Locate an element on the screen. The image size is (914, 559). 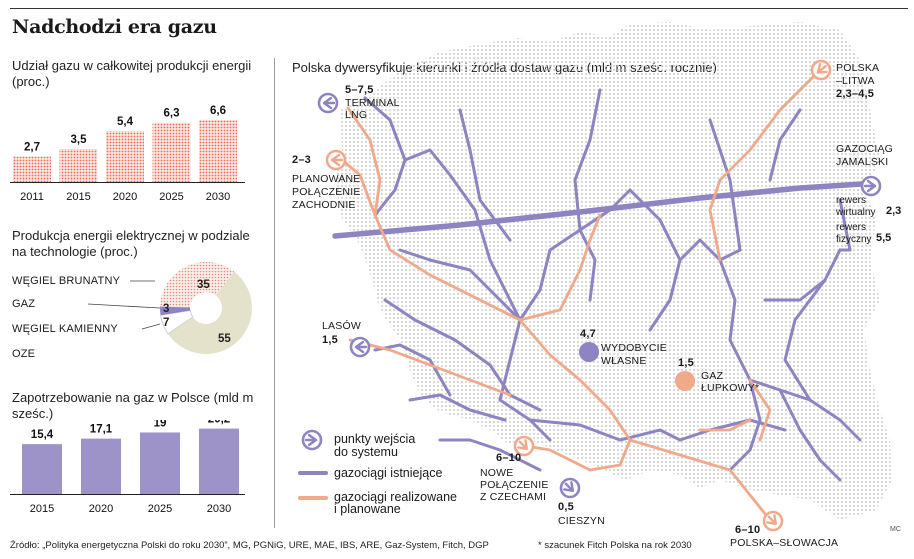
mix-donut-chart: 35 3 7 55 is located at coordinates (169, 308).